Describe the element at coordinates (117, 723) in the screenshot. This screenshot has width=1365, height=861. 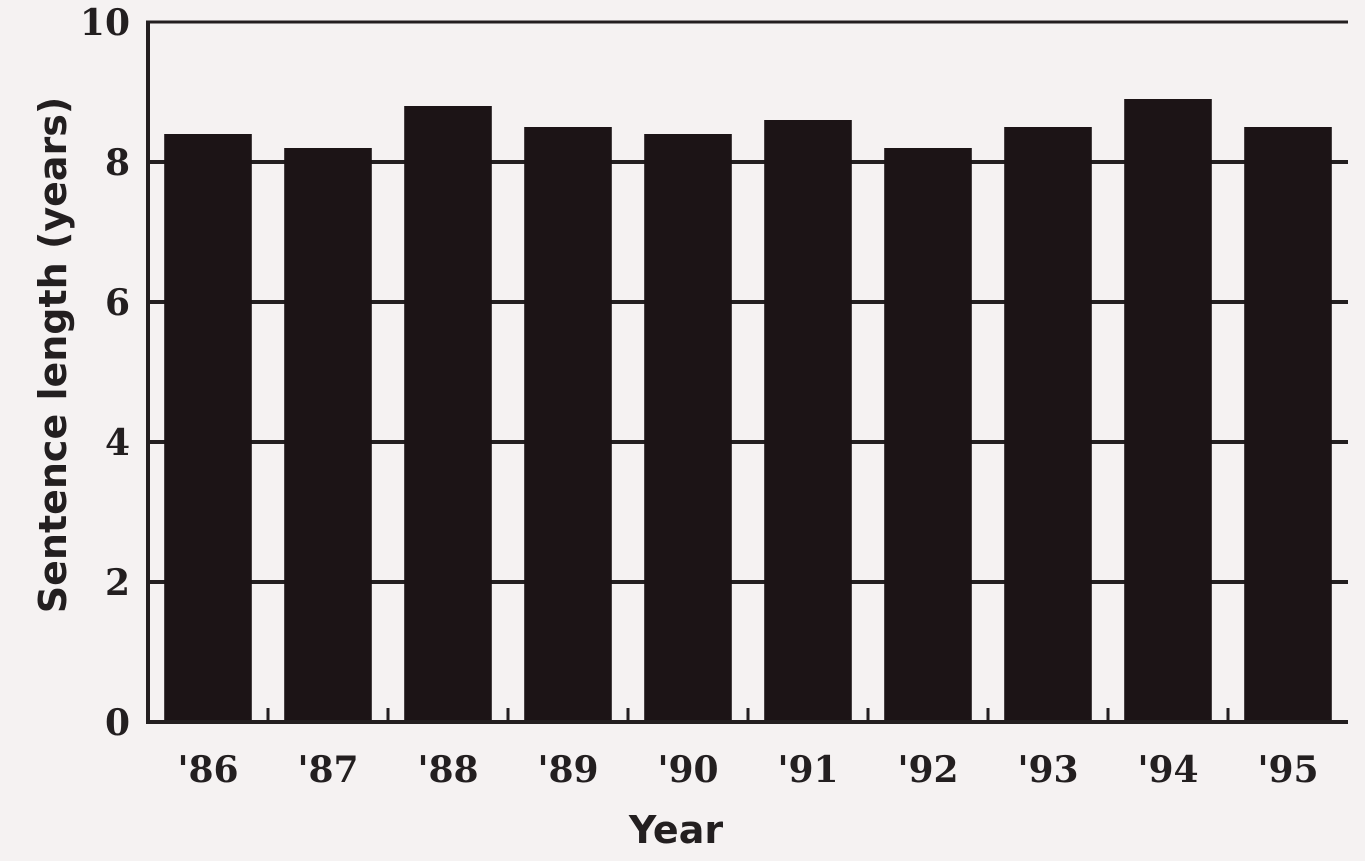
I see `y-tick-label: 0` at that location.